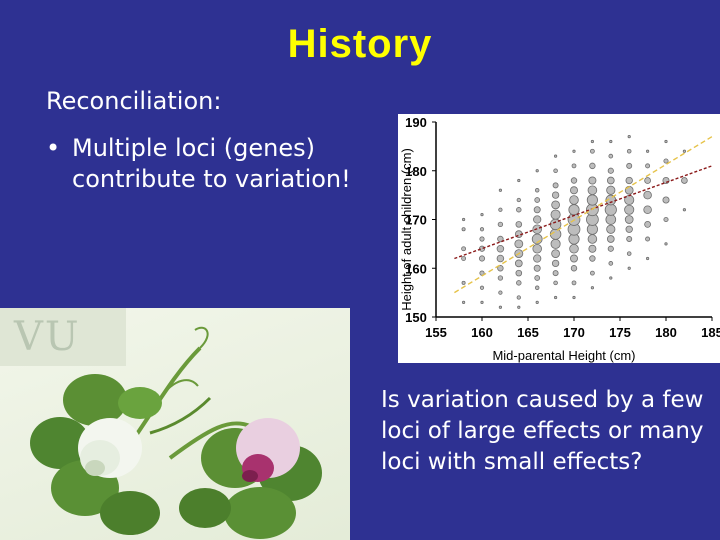 The image size is (720, 540). Describe the element at coordinates (360, 44) in the screenshot. I see `slide-title: History` at that location.